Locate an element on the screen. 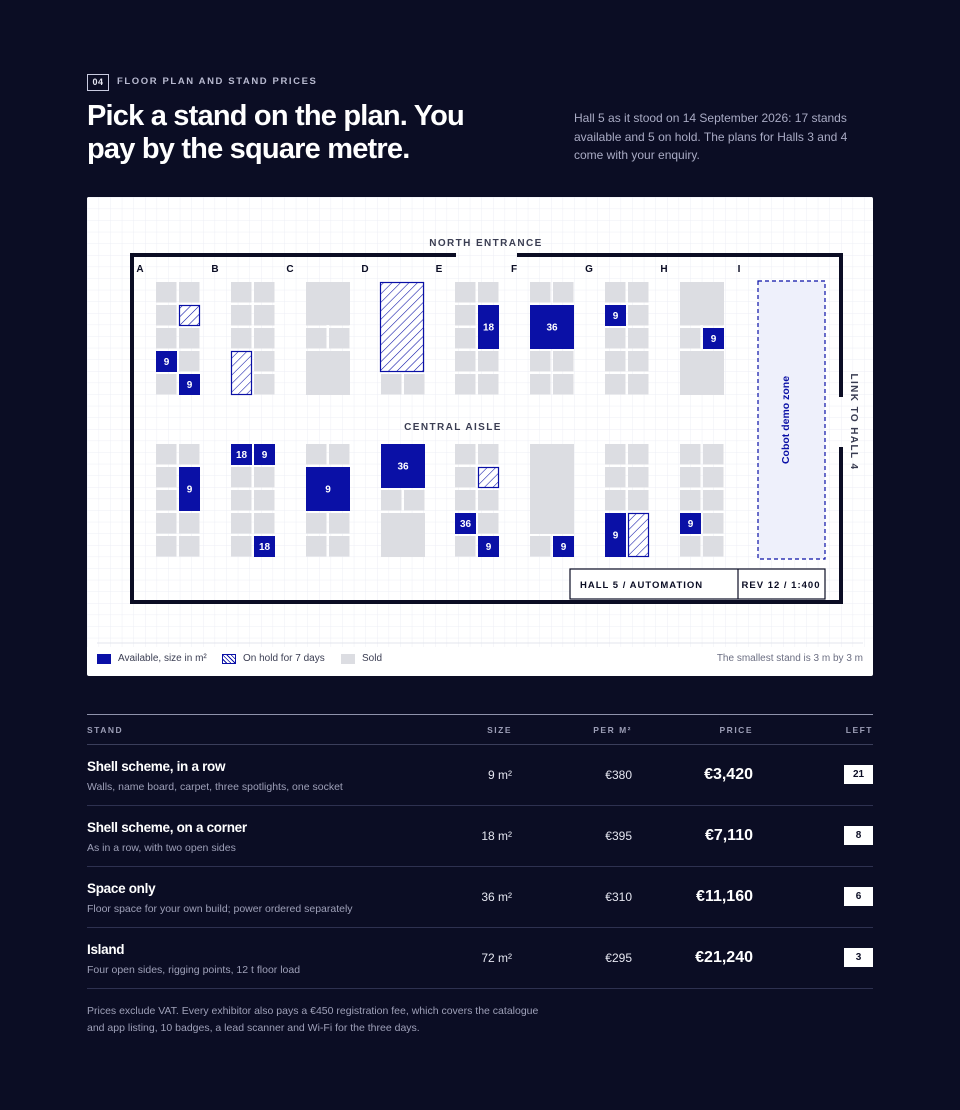 This screenshot has width=960, height=1110. title-block is located at coordinates (697, 584).